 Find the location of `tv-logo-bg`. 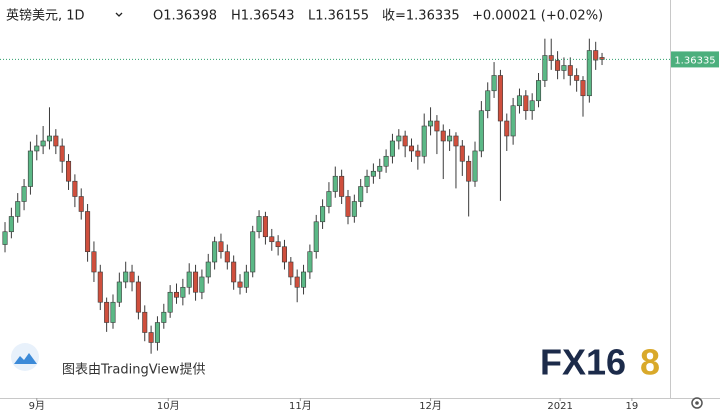

tv-logo-bg is located at coordinates (25, 357).